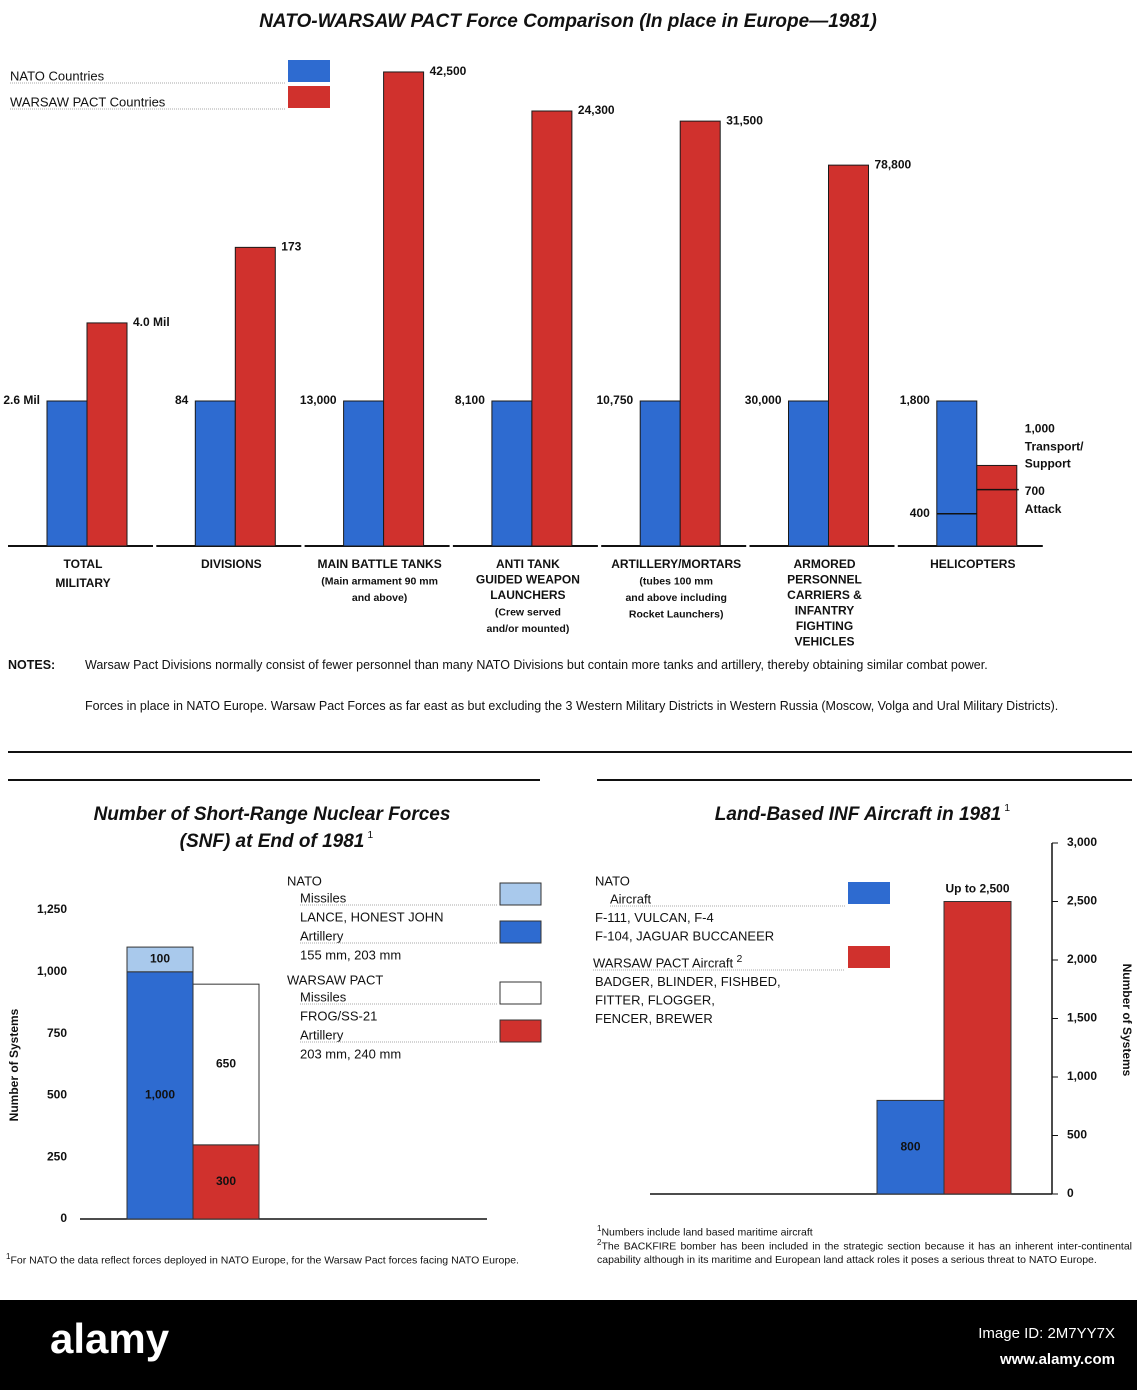  Describe the element at coordinates (744, 120) in the screenshot. I see `value-label: 31,500` at that location.